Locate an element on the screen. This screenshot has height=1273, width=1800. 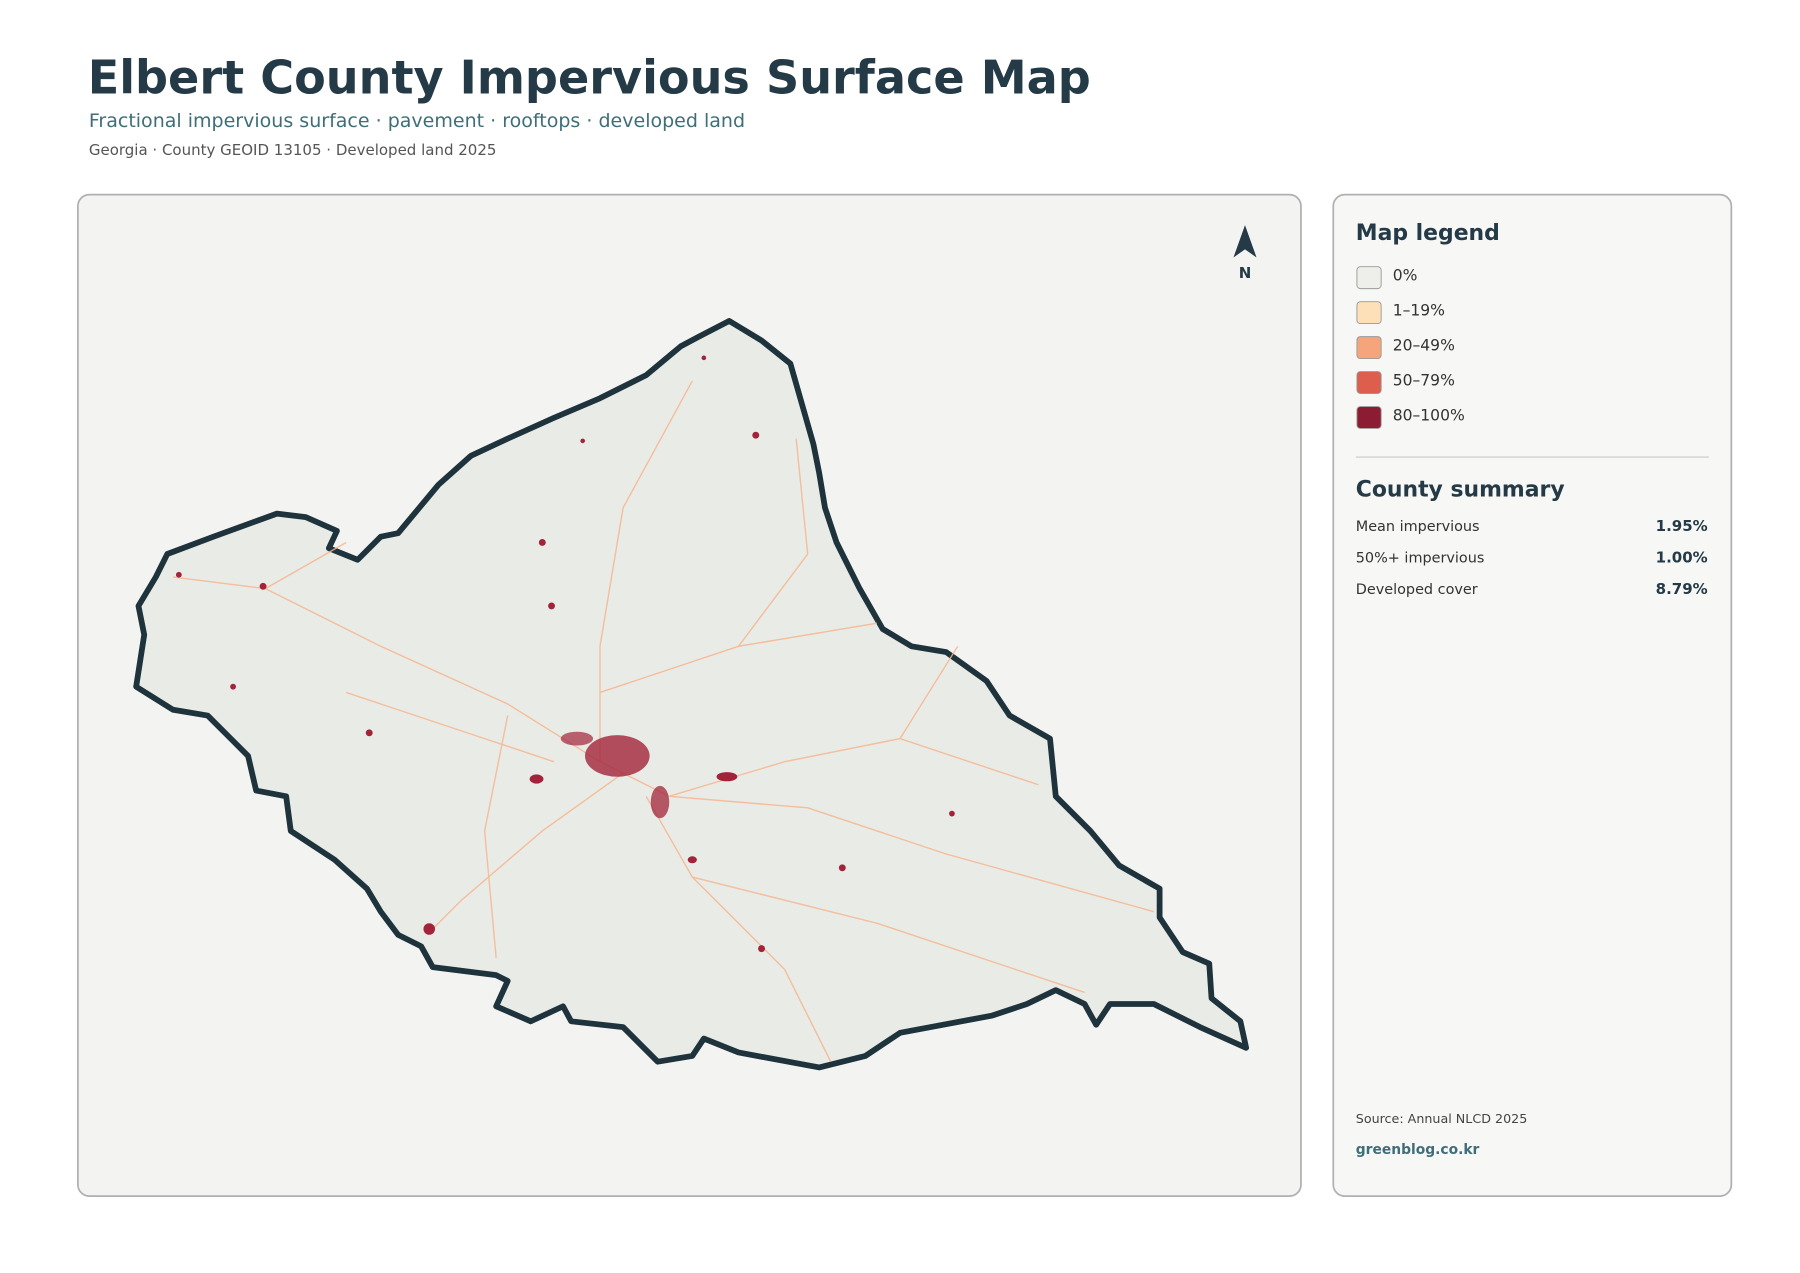
legend-label: 50–79% is located at coordinates (1424, 380).